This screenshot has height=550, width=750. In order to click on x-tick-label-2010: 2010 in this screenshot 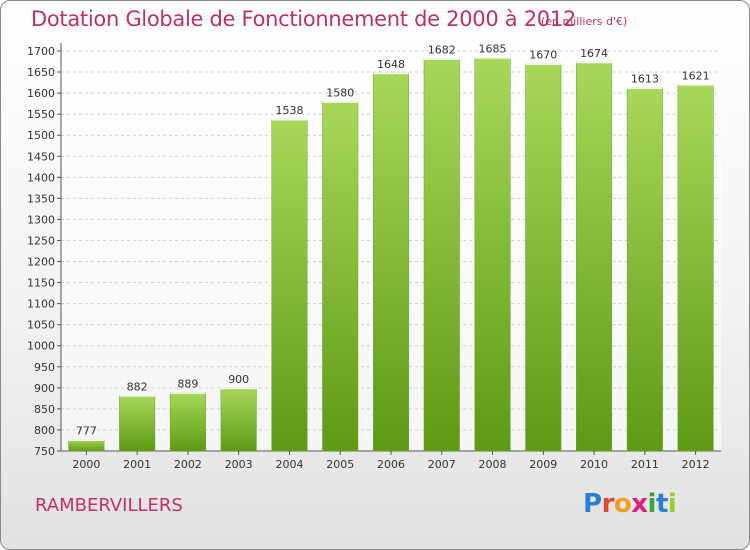, I will do `click(594, 464)`.